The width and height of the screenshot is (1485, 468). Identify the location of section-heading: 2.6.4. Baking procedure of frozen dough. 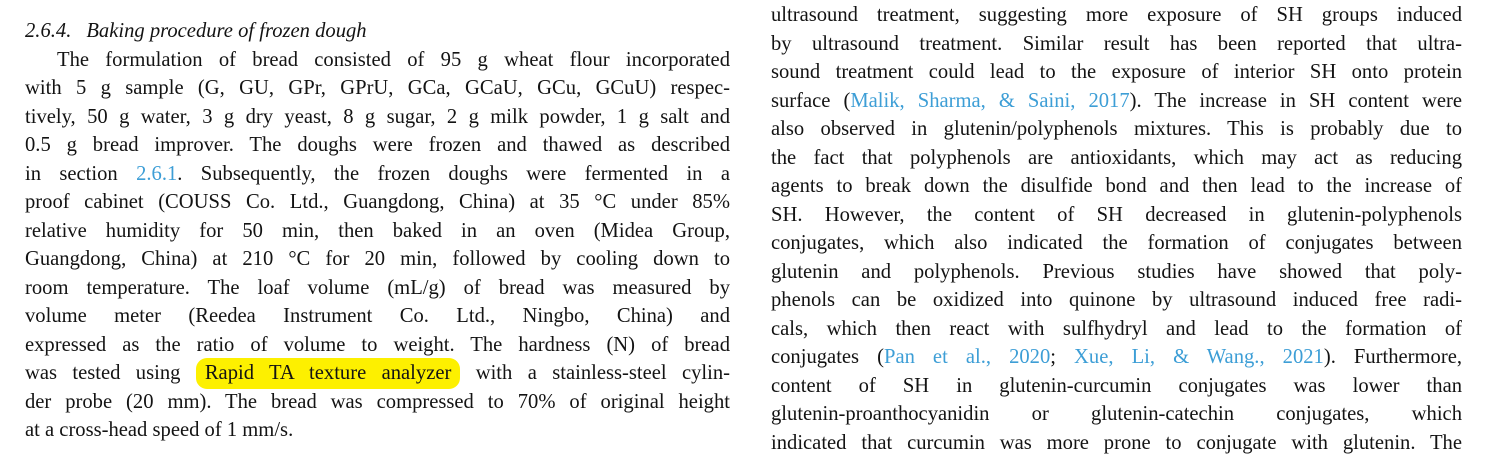
(377, 31).